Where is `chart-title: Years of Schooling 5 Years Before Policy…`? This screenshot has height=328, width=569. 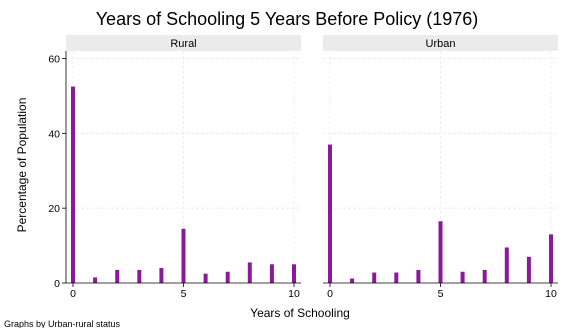
chart-title: Years of Schooling 5 Years Before Policy… is located at coordinates (287, 19).